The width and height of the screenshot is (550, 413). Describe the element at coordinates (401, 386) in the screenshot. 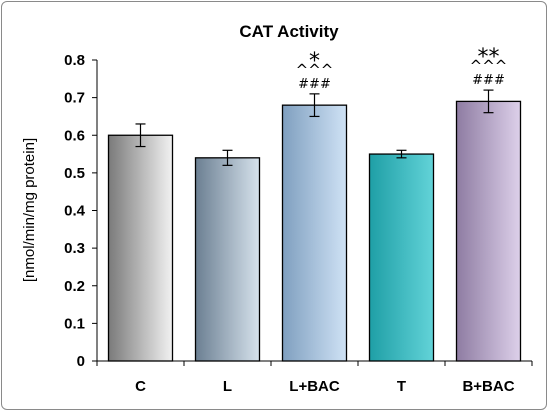

I see `x-tick-label: T` at that location.